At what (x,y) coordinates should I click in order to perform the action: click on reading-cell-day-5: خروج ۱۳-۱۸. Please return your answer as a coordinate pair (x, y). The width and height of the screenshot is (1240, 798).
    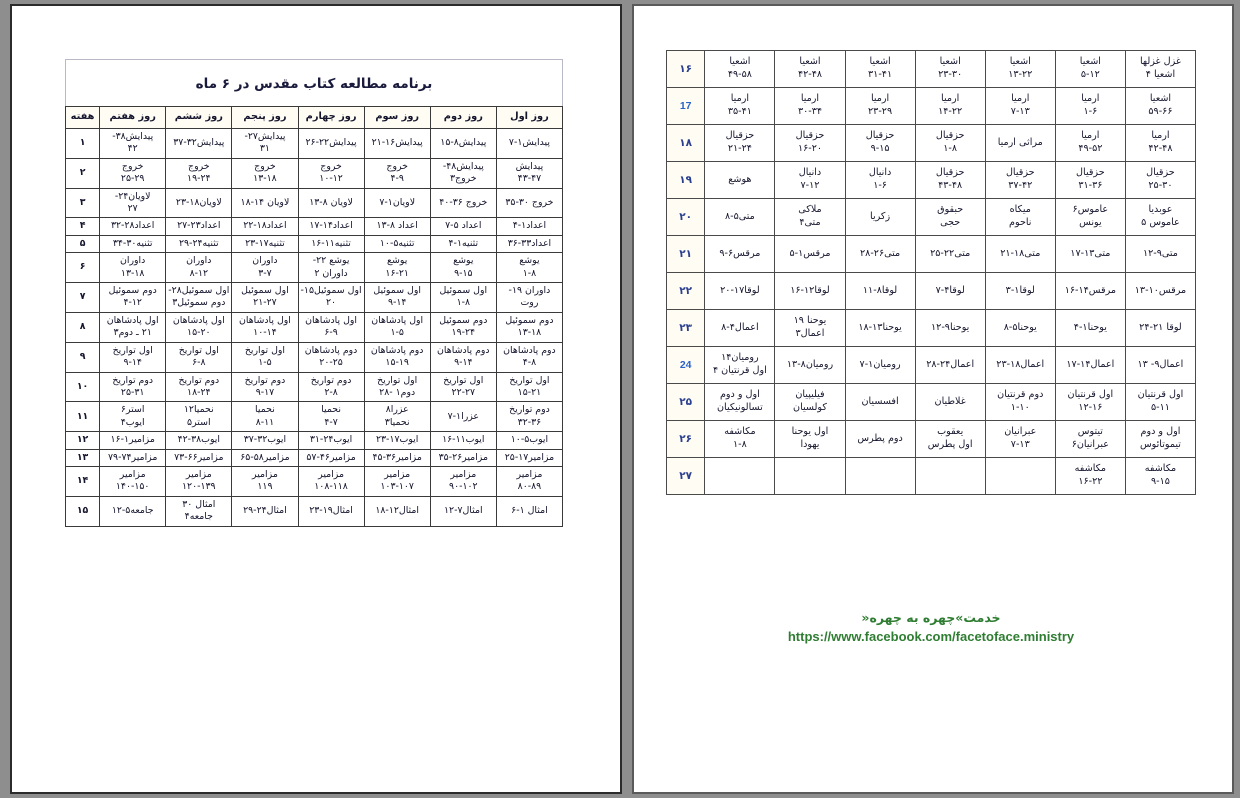
    Looking at the image, I should click on (265, 173).